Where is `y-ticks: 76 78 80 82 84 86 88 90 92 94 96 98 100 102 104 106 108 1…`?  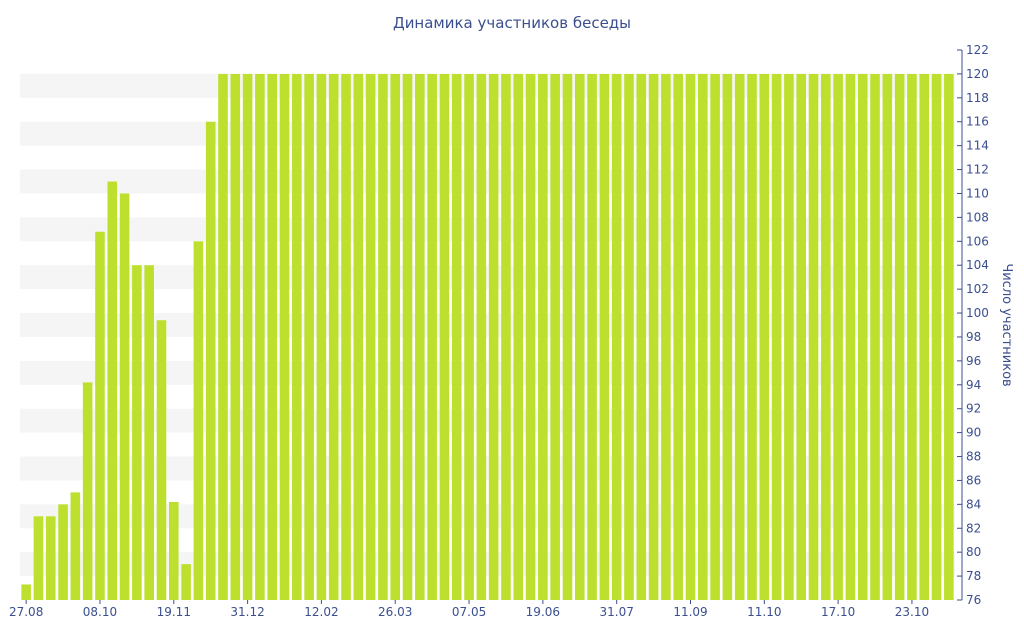 y-ticks: 76 78 80 82 84 86 88 90 92 94 96 98 100 102 104 106 108 1… is located at coordinates (973, 325).